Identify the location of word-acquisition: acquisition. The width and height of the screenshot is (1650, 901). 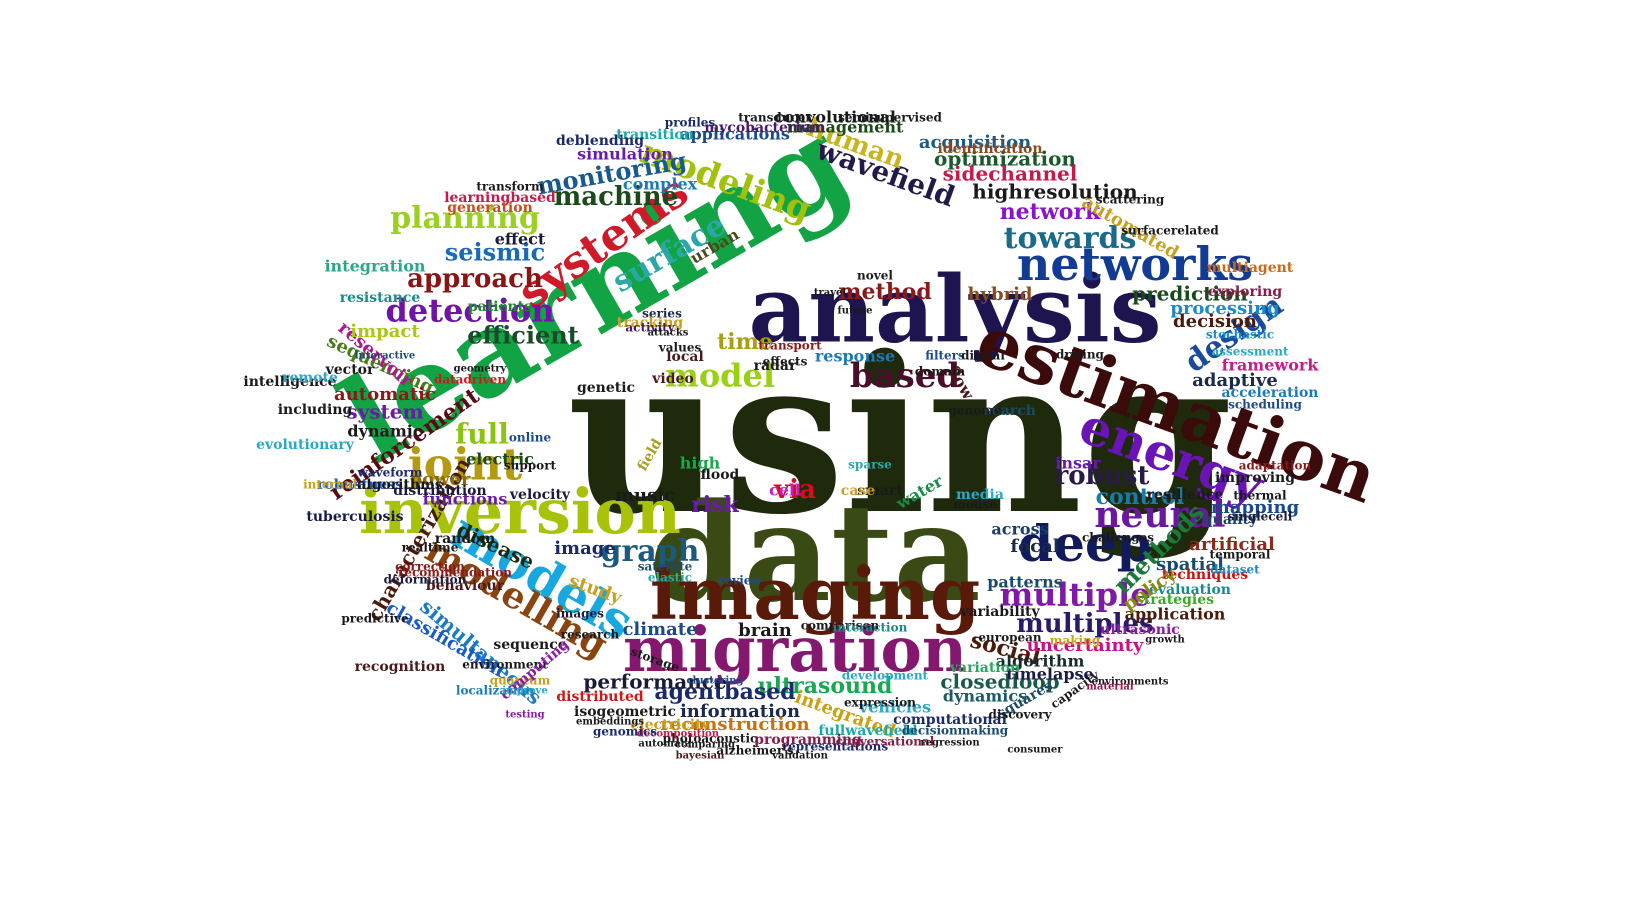
(975, 142).